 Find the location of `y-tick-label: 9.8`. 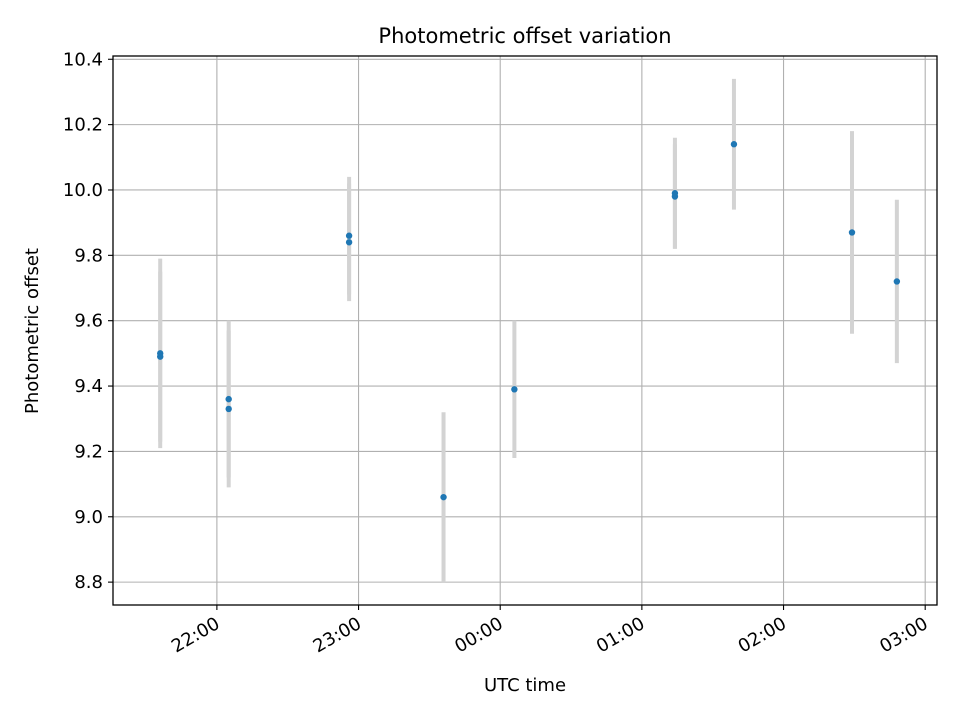

y-tick-label: 9.8 is located at coordinates (88, 255).